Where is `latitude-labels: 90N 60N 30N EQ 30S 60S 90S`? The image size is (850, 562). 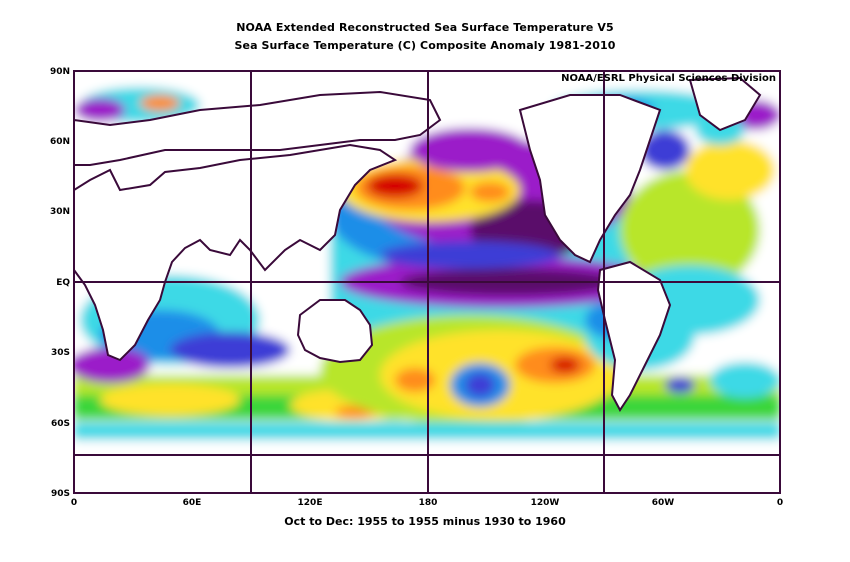 latitude-labels: 90N 60N 30N EQ 30S 60S 90S is located at coordinates (60, 283).